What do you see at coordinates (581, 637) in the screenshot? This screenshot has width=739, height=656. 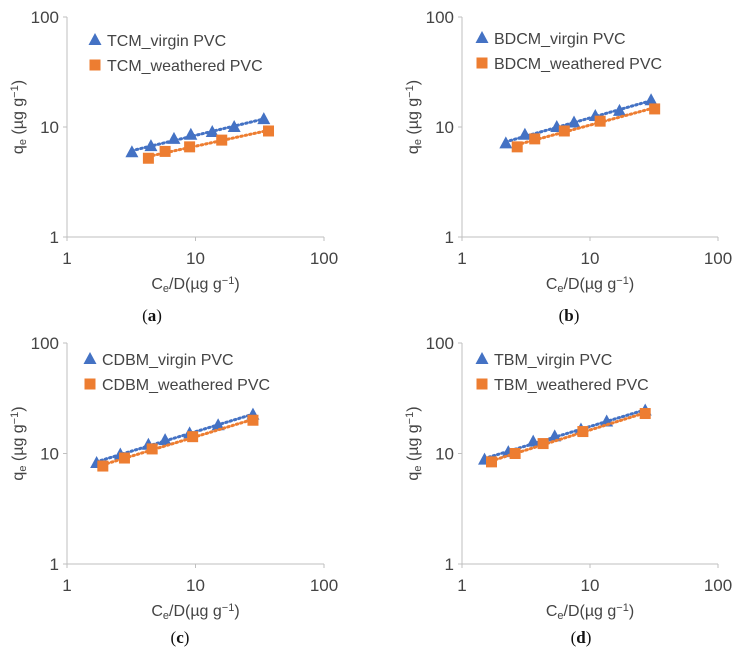 I see `panel-caption-letter: d` at bounding box center [581, 637].